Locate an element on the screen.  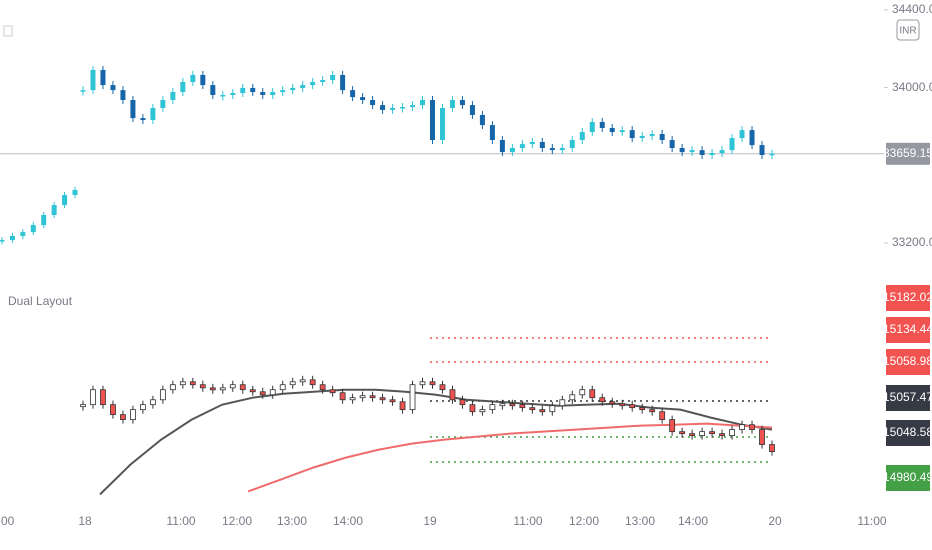
y-tick-label: 34400.00 is located at coordinates (912, 9).